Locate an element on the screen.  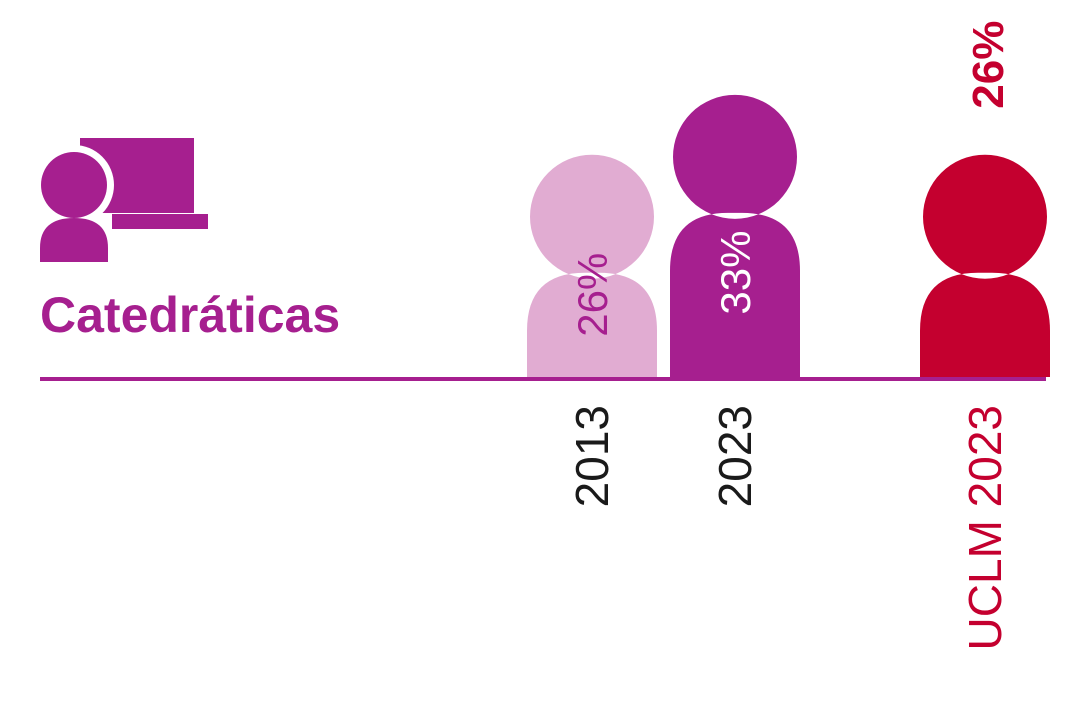
value-label: 33% is located at coordinates (735, 273).